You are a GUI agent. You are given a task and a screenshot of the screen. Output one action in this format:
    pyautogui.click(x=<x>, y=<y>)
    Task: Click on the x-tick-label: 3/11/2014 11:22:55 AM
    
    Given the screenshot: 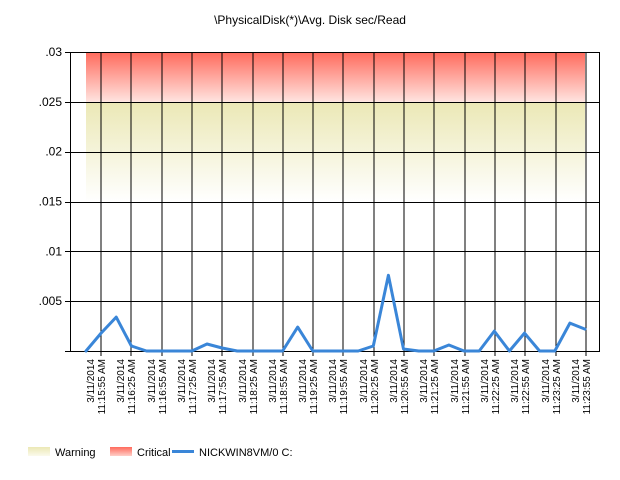 What is the action you would take?
    pyautogui.click(x=521, y=387)
    